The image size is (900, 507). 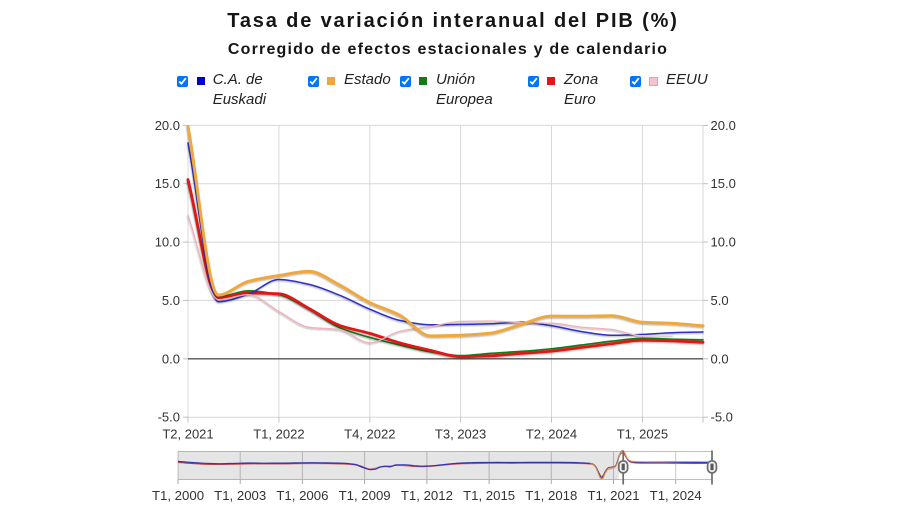 I want to click on svg-text: T1, 2012, so click(x=427, y=495).